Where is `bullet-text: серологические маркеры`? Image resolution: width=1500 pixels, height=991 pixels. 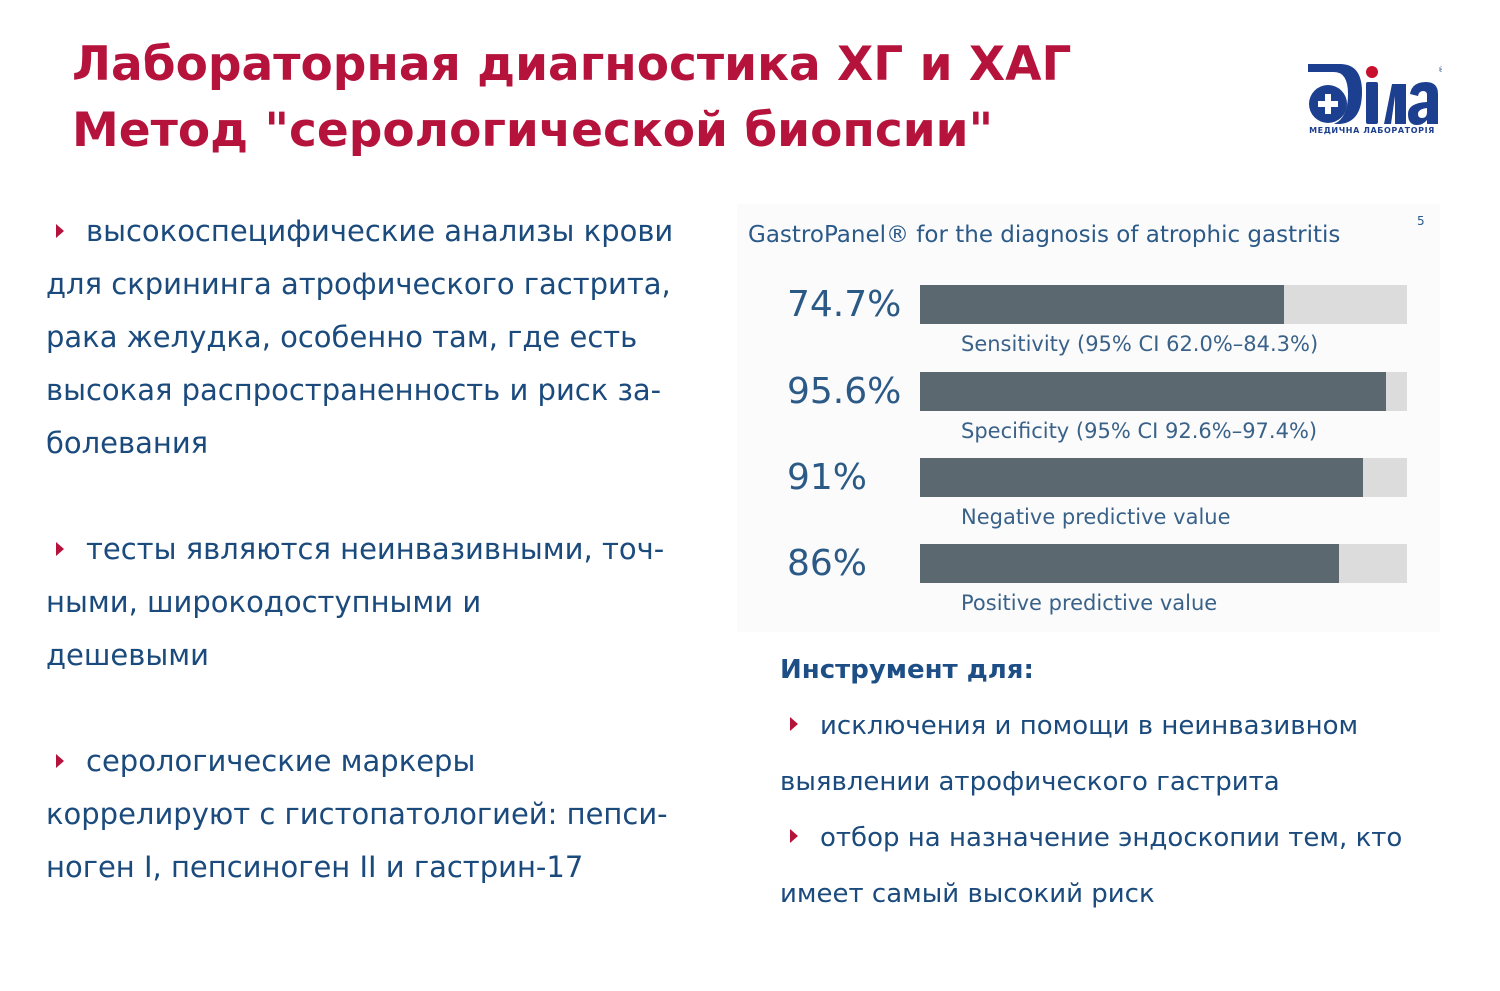
bullet-text: серологические маркеры is located at coordinates (281, 761).